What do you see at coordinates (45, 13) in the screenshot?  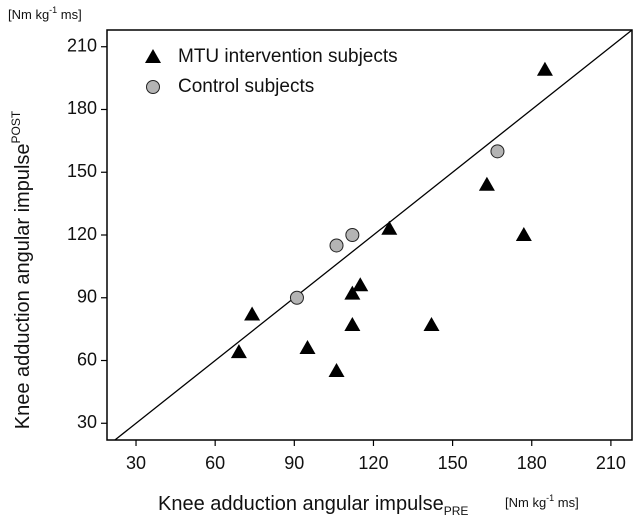 I see `y-unit: [Nm kg-1 ms]` at bounding box center [45, 13].